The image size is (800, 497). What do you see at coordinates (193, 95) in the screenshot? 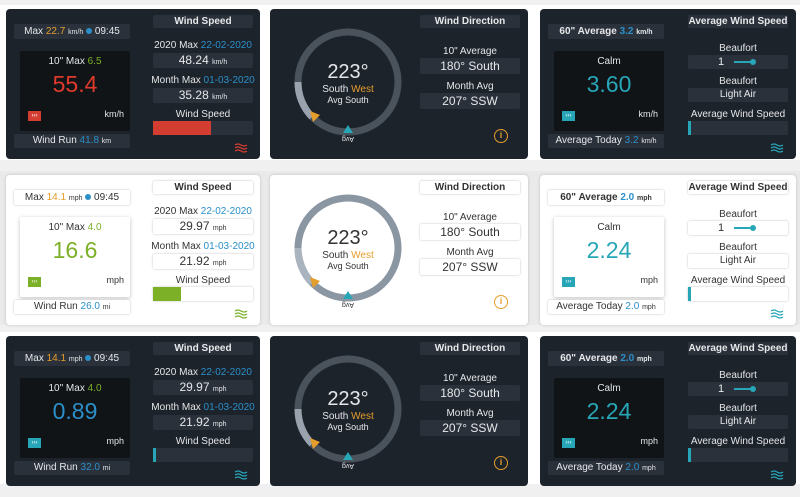
I see `month-max-value: 35.28` at bounding box center [193, 95].